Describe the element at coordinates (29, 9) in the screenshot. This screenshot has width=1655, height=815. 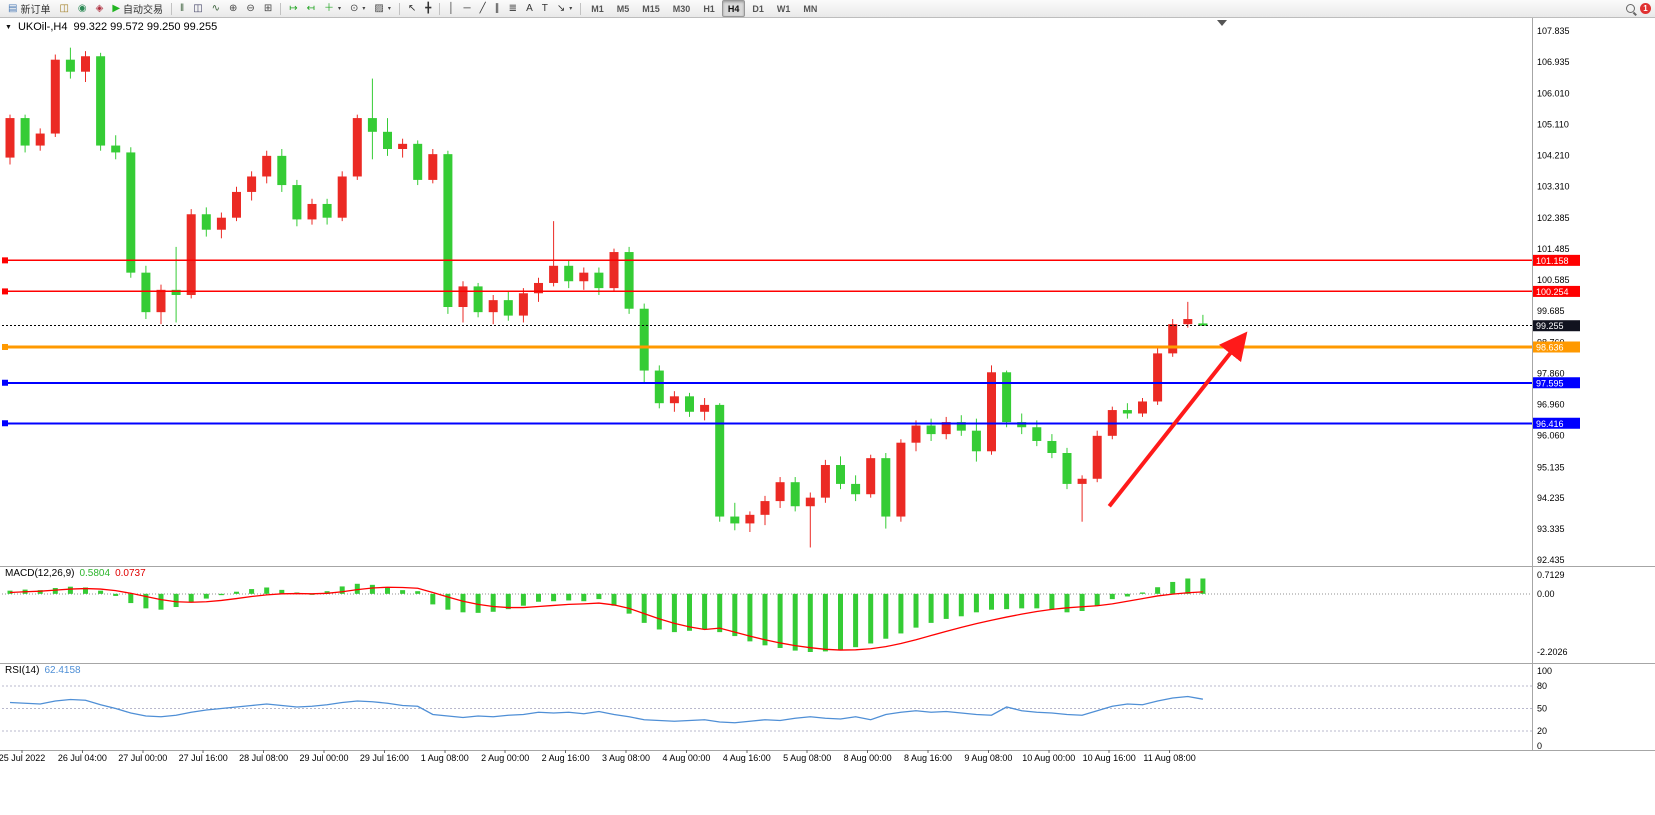
I see `new-order-button: ▤ 新订单` at that location.